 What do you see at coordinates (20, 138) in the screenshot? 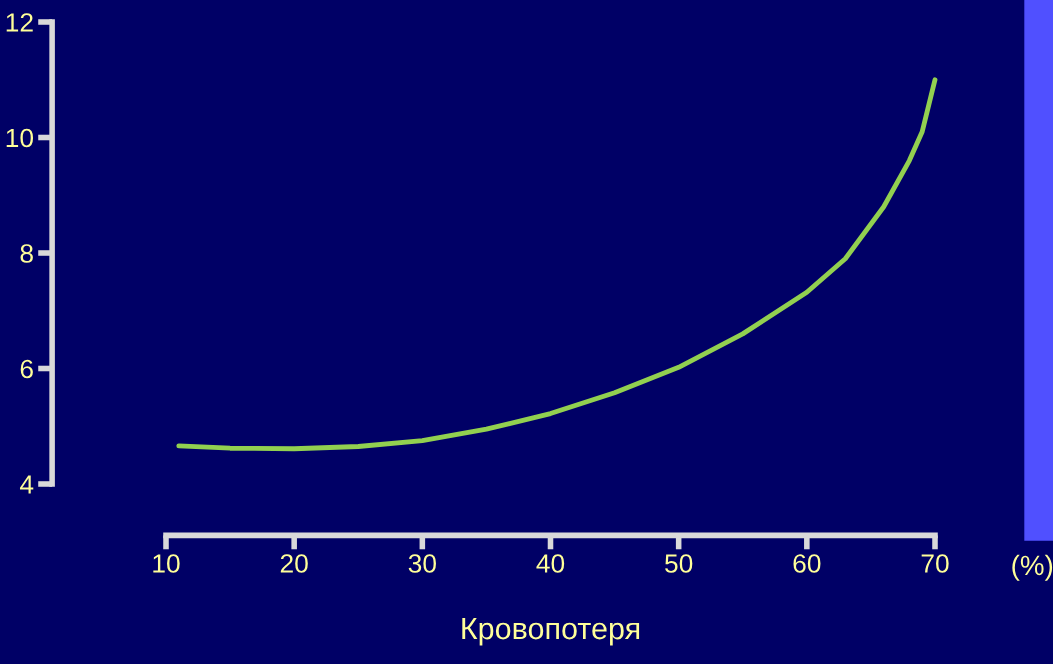
I see `y-tick-label: 10` at bounding box center [20, 138].